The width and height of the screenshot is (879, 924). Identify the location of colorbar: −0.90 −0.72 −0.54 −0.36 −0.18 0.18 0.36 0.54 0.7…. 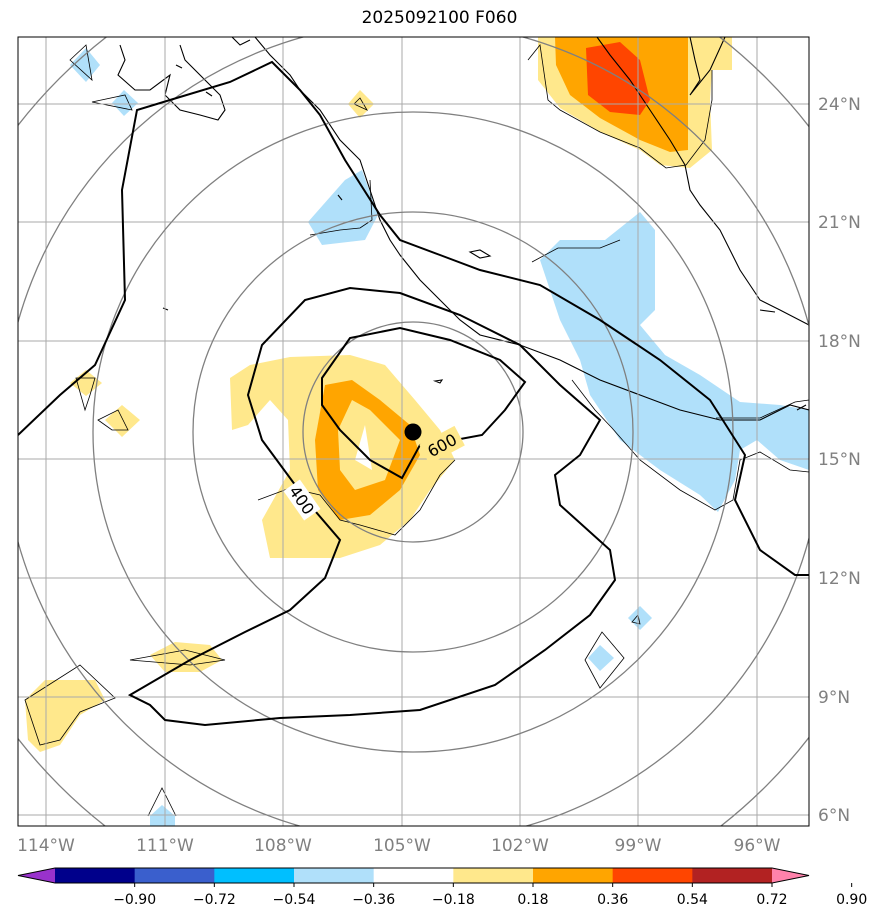
(442, 887).